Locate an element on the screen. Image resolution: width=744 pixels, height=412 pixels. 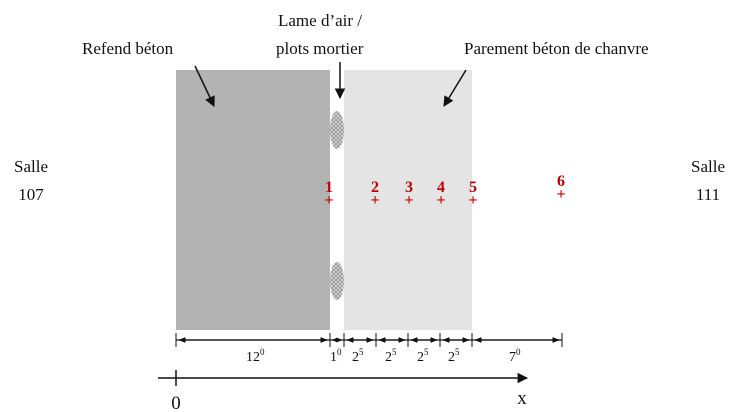
concrete-wall-layer is located at coordinates (253, 200).